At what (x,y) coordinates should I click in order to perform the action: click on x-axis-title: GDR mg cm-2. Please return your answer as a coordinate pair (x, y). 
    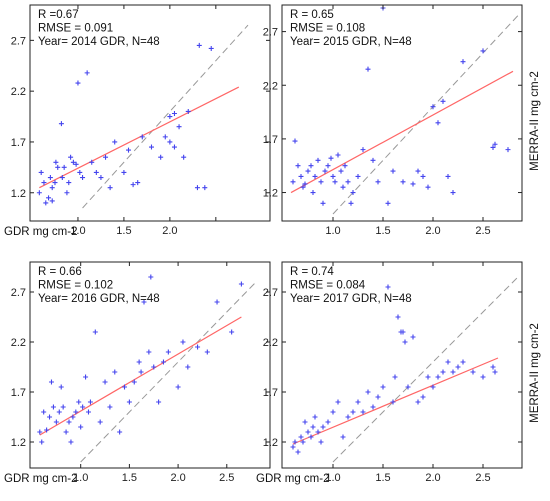
    Looking at the image, I should click on (40, 232).